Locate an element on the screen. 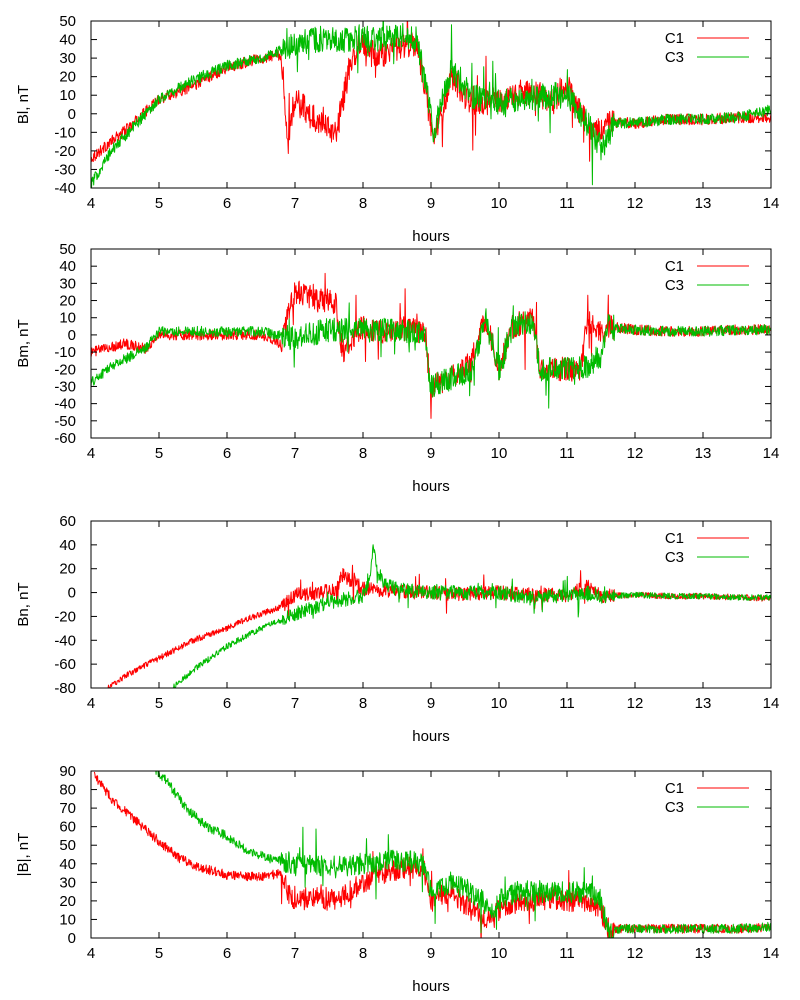 Image resolution: width=800 pixels, height=1000 pixels. y-tick-label: 90 is located at coordinates (67, 771).